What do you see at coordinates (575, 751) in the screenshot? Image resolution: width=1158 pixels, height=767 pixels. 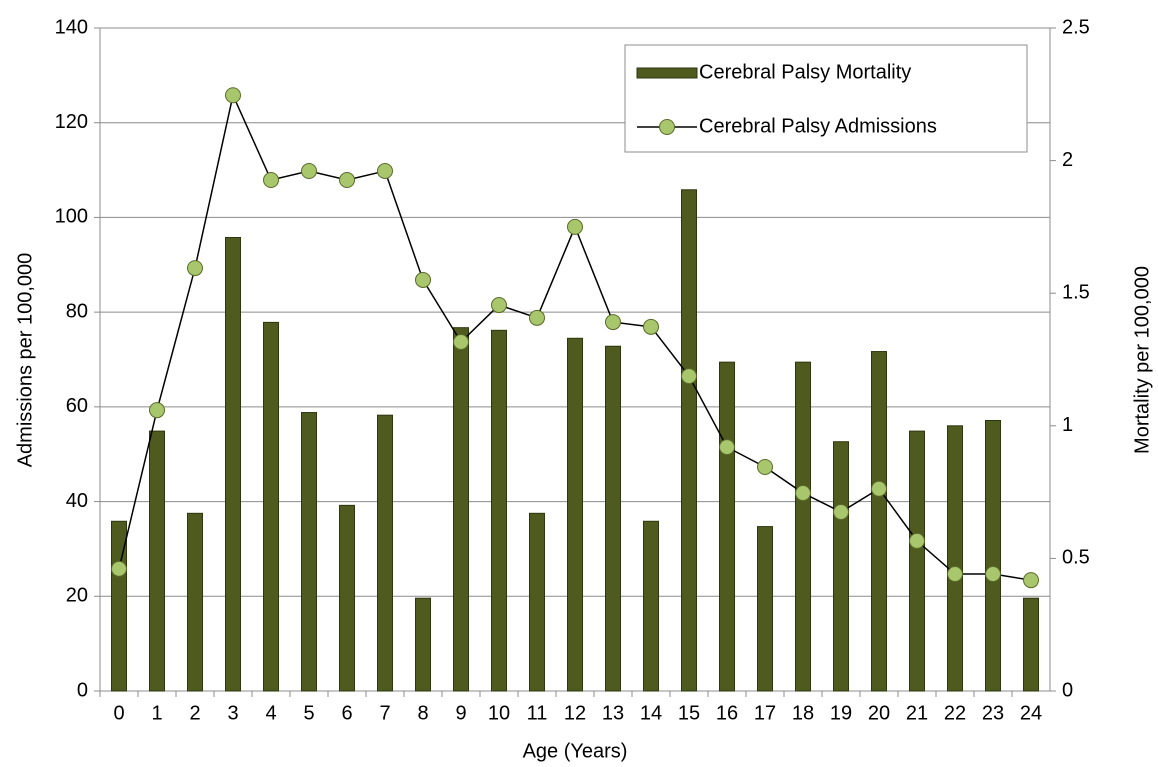 I see `x-axis-label: Age (Years)` at bounding box center [575, 751].